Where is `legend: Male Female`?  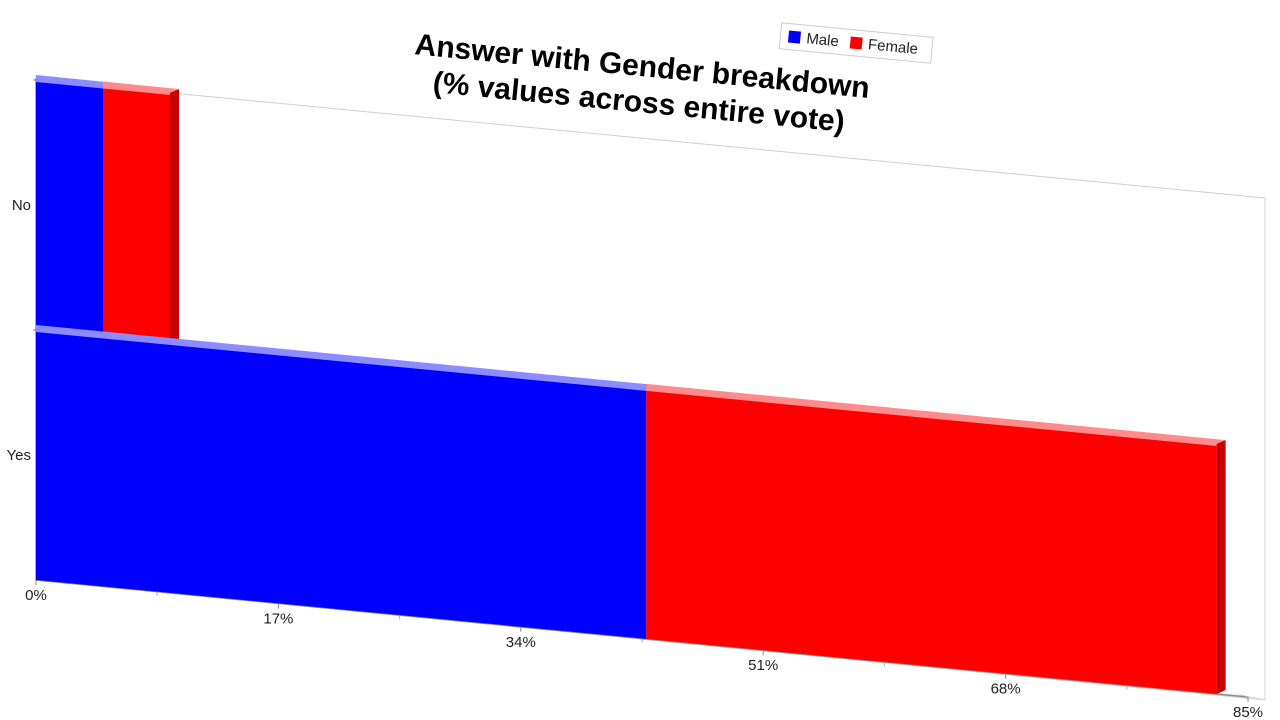
legend: Male Female is located at coordinates (856, 43).